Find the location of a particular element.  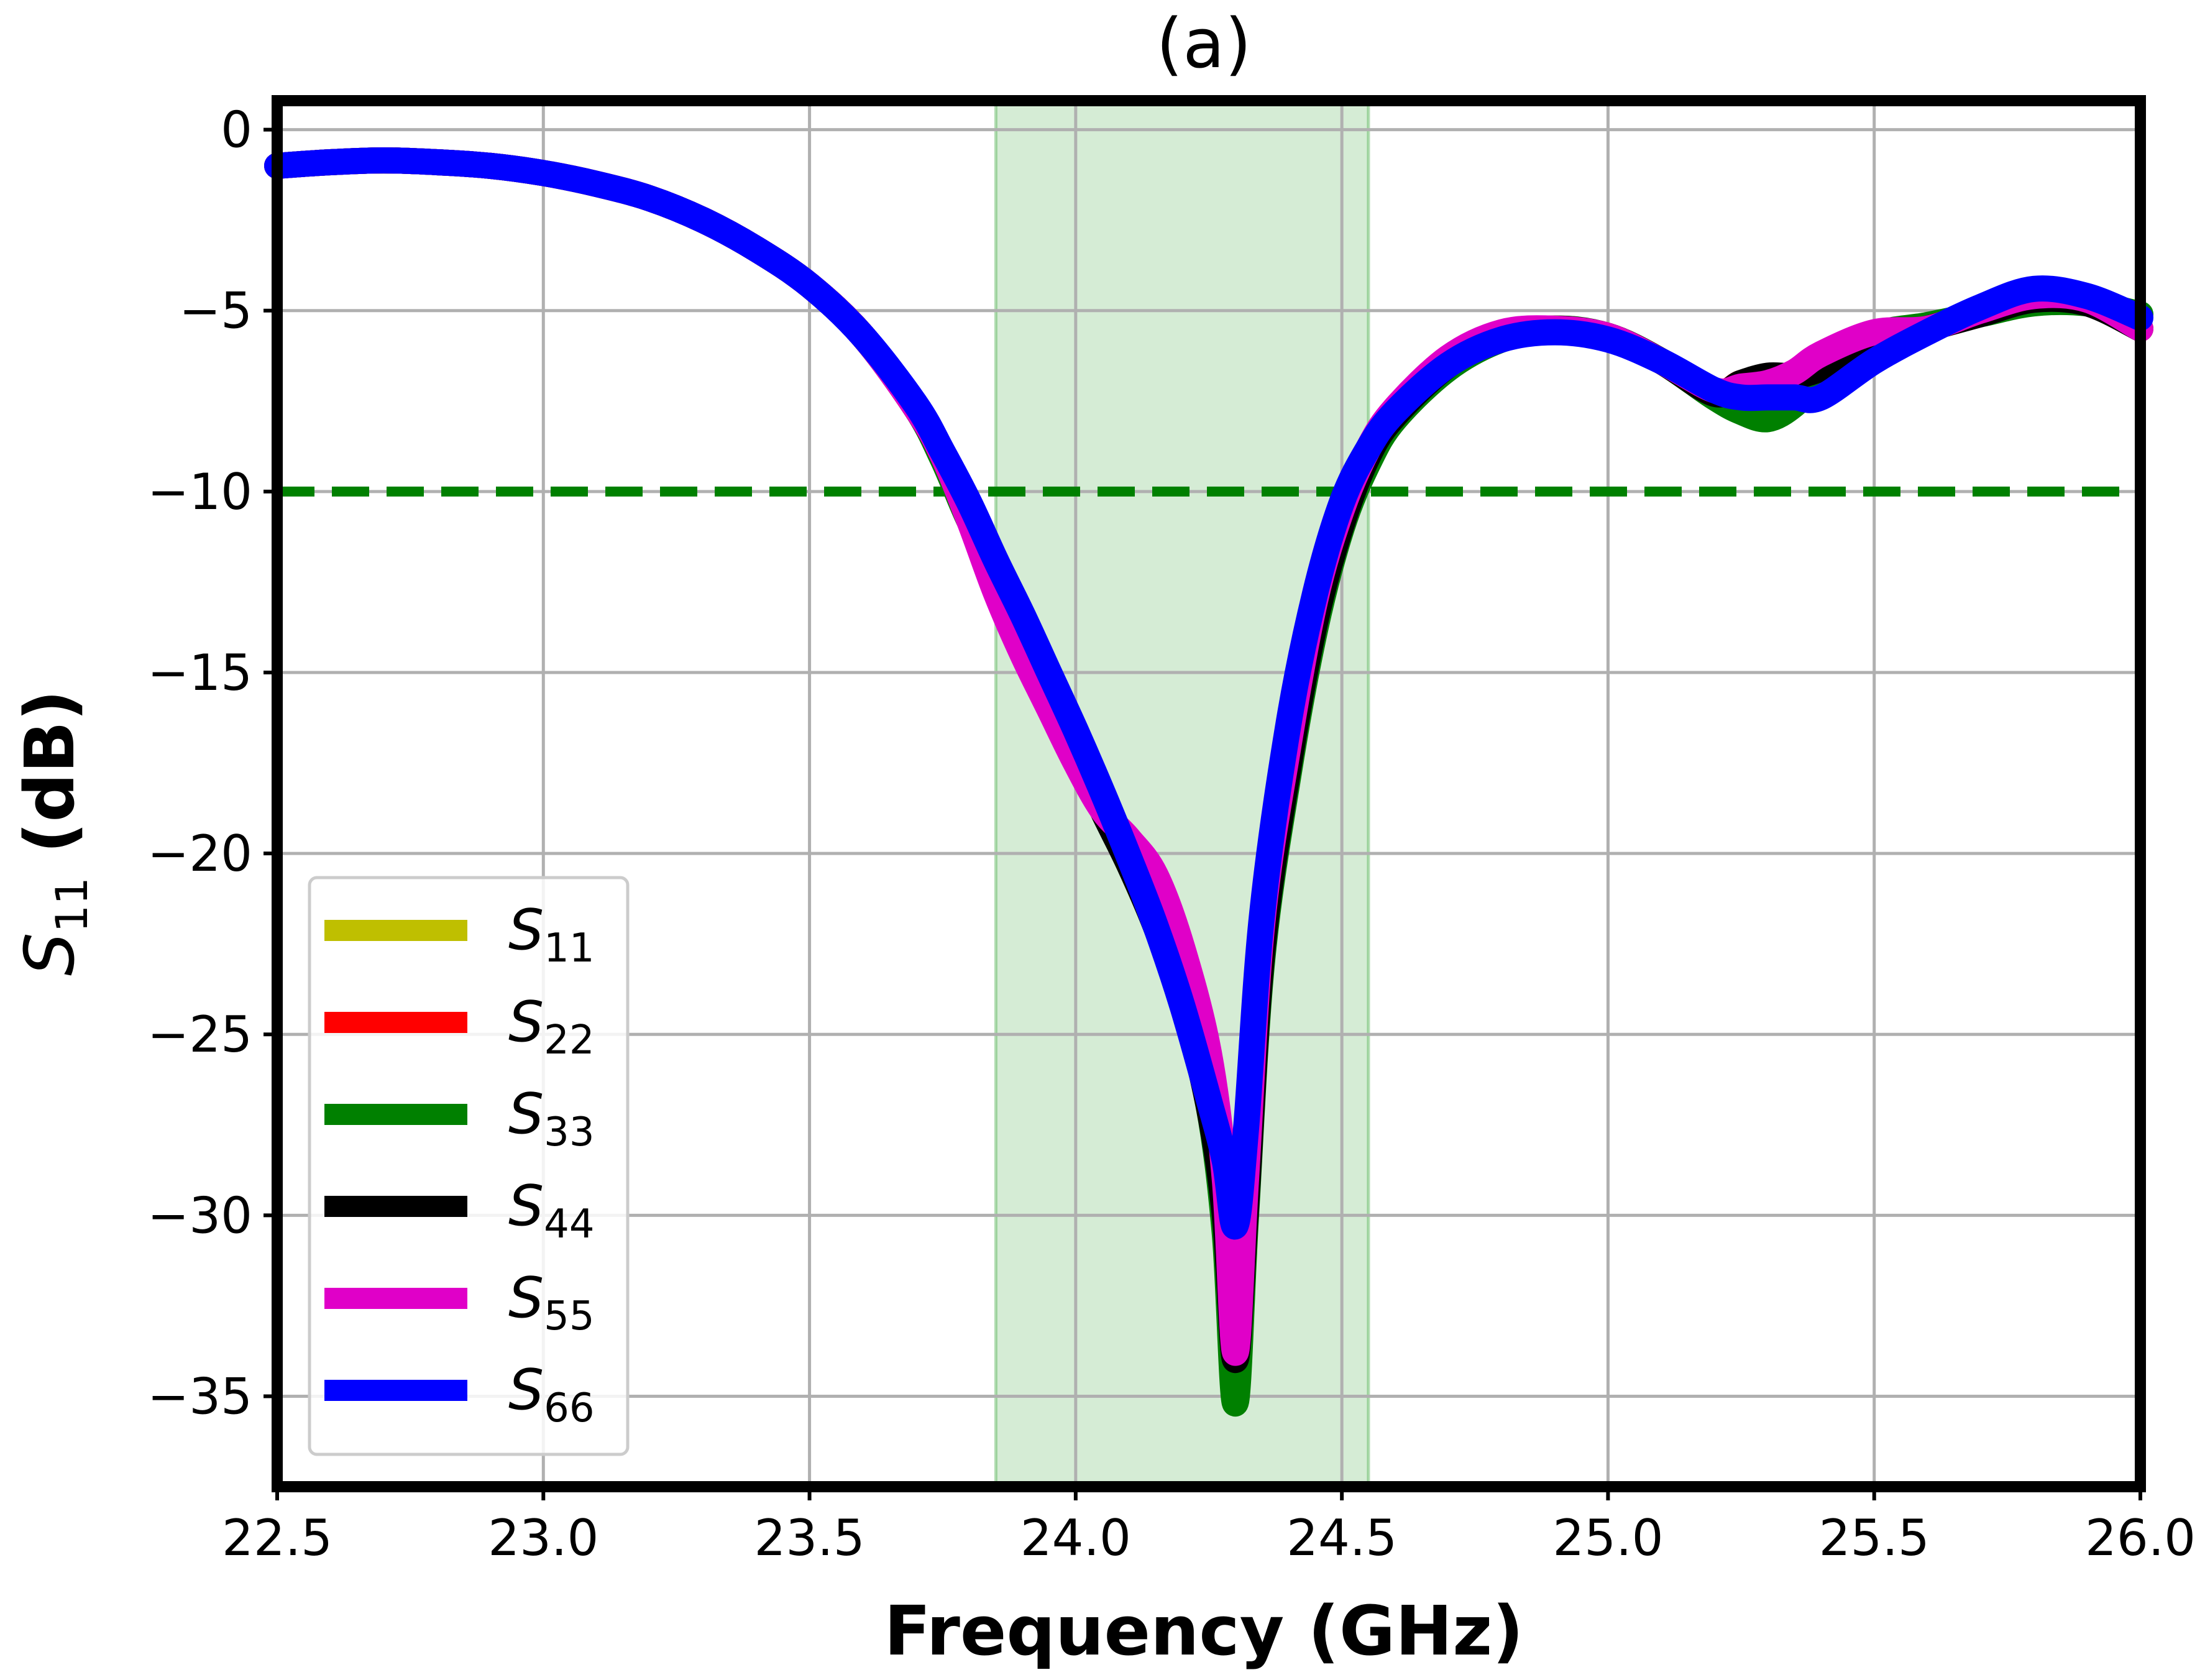

y-tick-label: −10 is located at coordinates (200, 492).